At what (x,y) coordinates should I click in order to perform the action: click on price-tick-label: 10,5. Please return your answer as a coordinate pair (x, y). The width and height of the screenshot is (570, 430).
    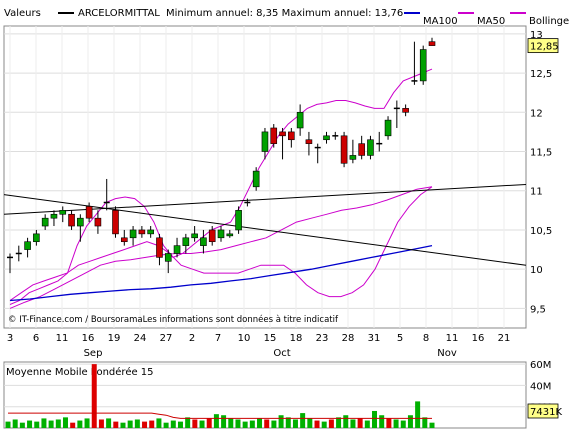
    Looking at the image, I should click on (541, 231).